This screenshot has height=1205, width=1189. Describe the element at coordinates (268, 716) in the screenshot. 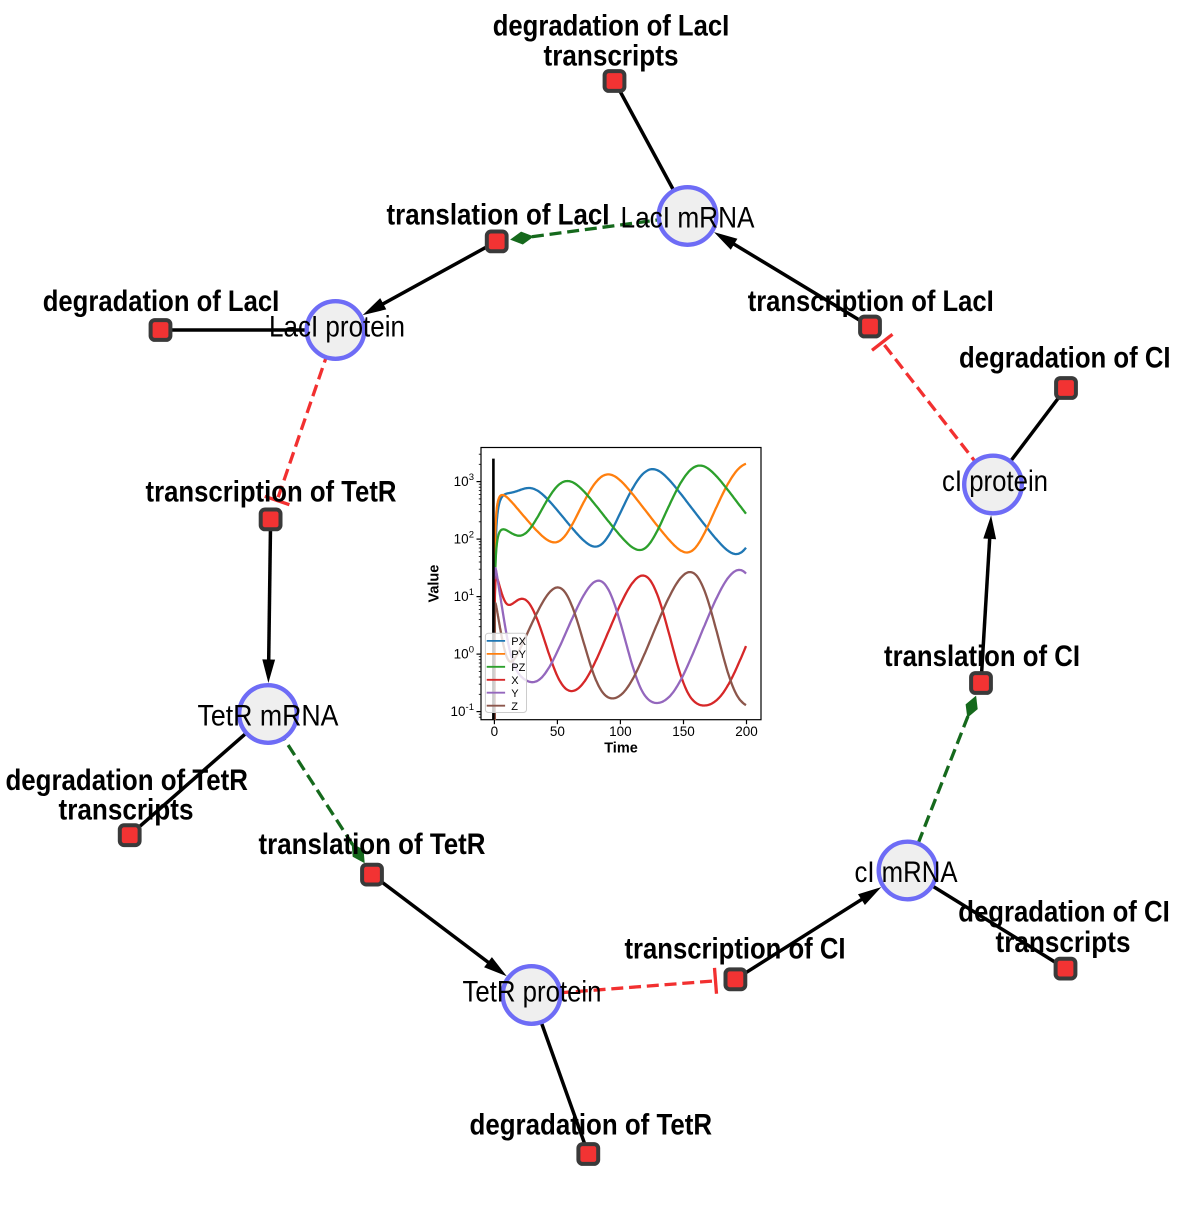

I see `svg-text: TetR mRNA` at that location.